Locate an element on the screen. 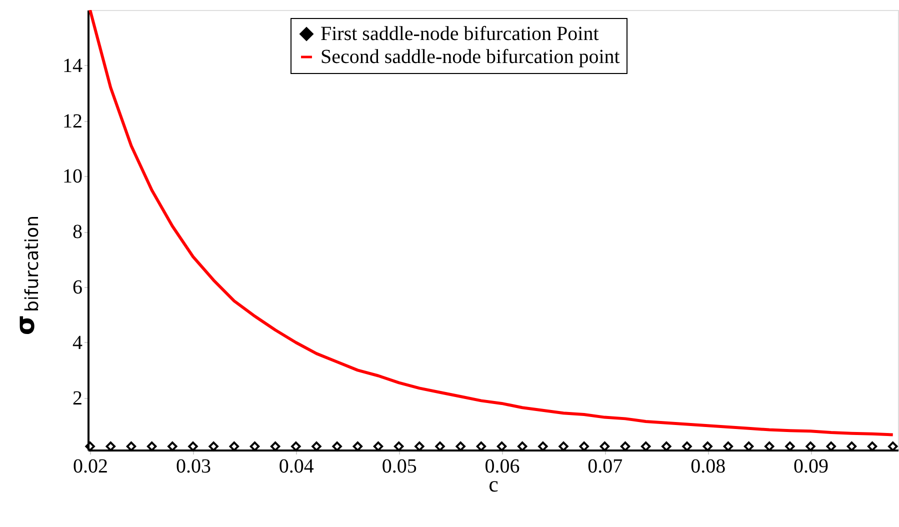 This screenshot has width=899, height=527. y-axis-title: σbifurcation is located at coordinates (27, 275).